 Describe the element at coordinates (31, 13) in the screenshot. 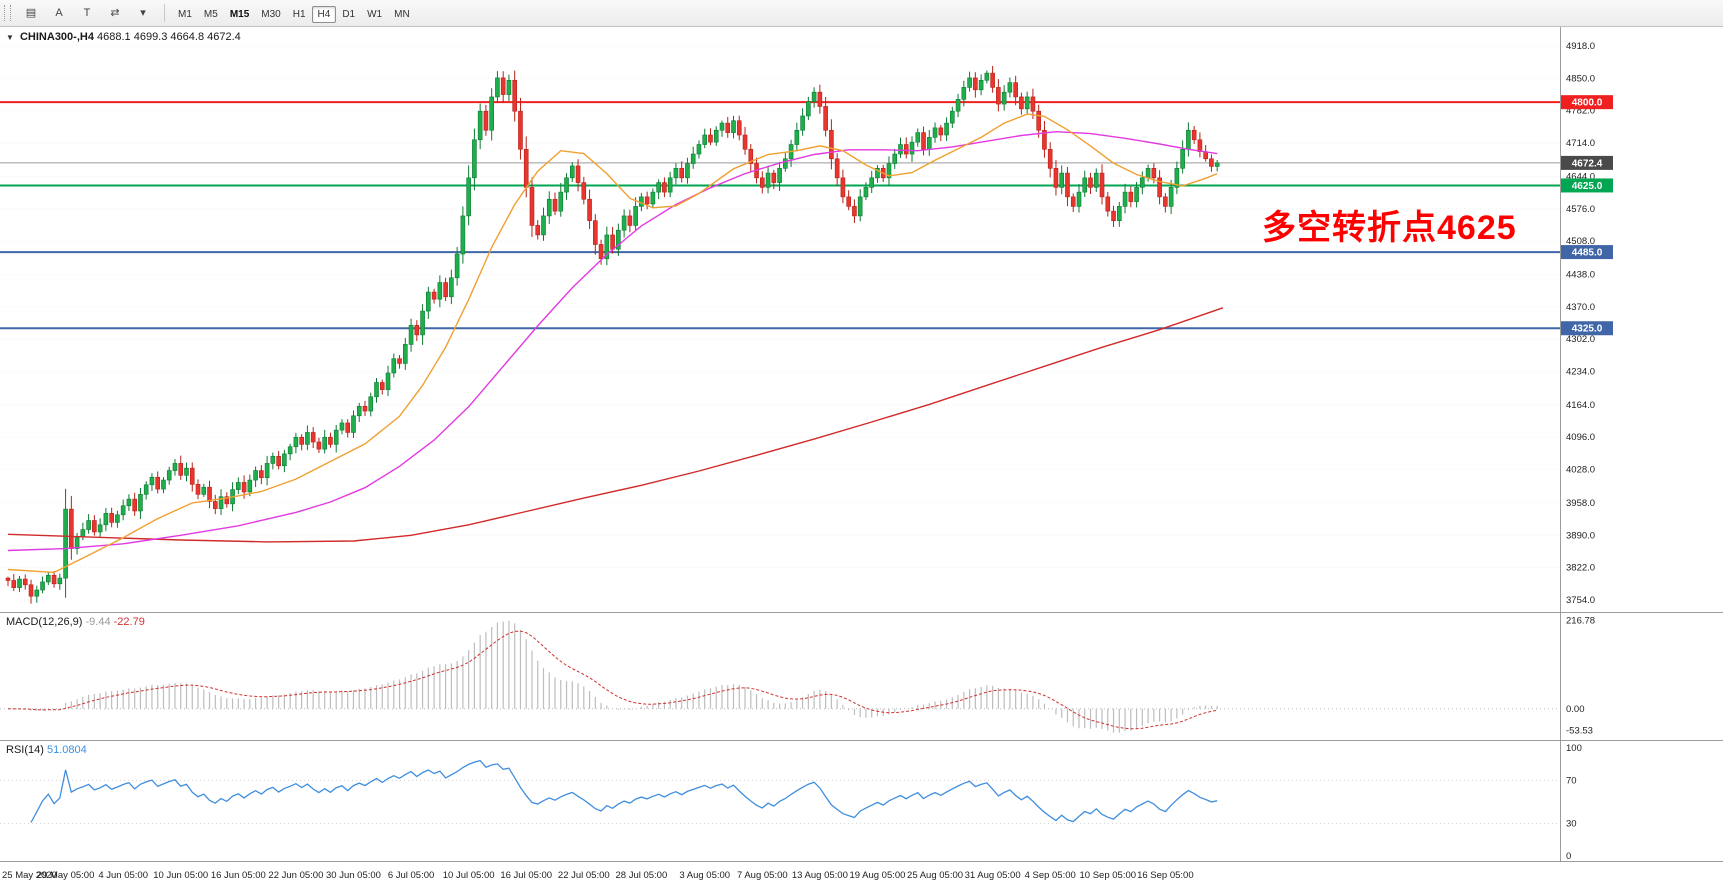

I see `charts-window-icon: ▤` at that location.